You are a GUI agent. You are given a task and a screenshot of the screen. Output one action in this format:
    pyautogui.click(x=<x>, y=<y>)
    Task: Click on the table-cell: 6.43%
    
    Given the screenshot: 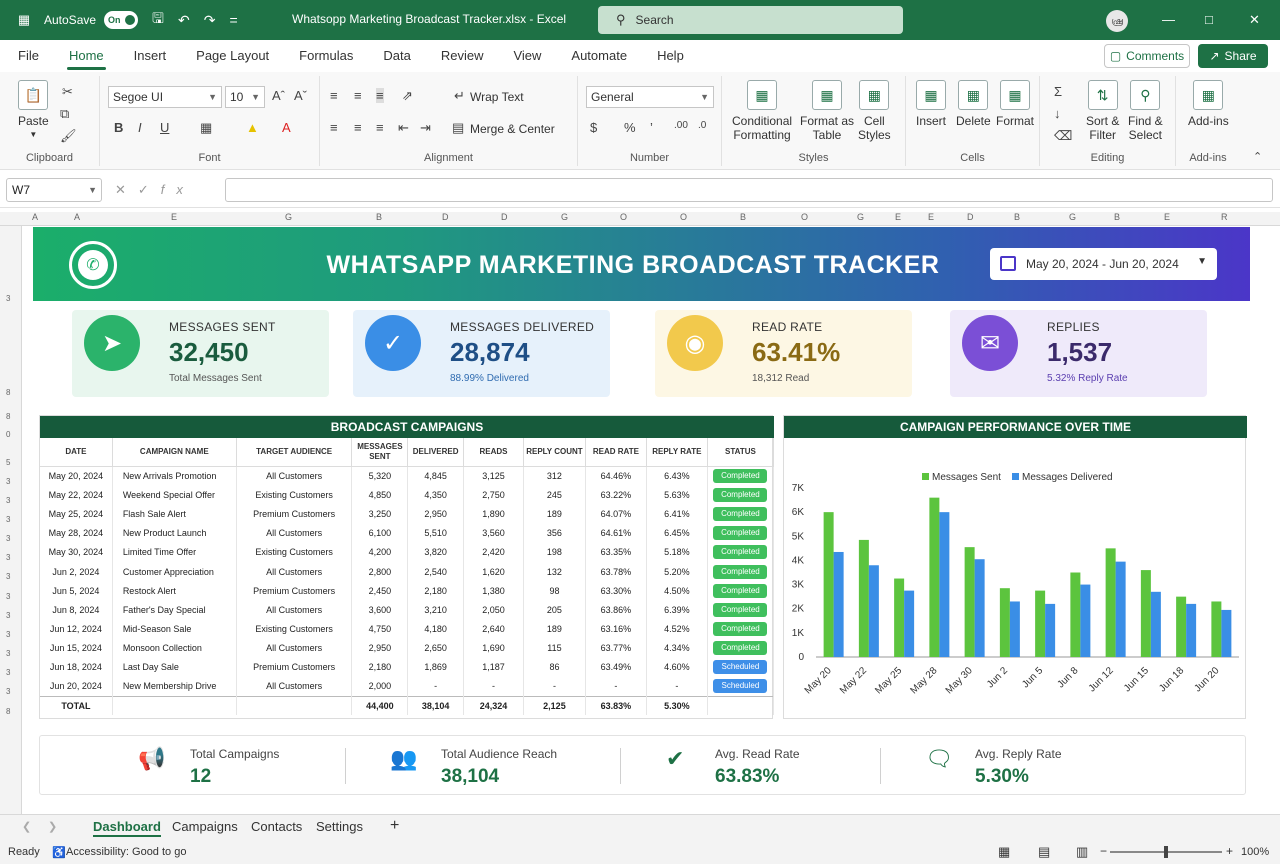 What is the action you would take?
    pyautogui.click(x=677, y=476)
    